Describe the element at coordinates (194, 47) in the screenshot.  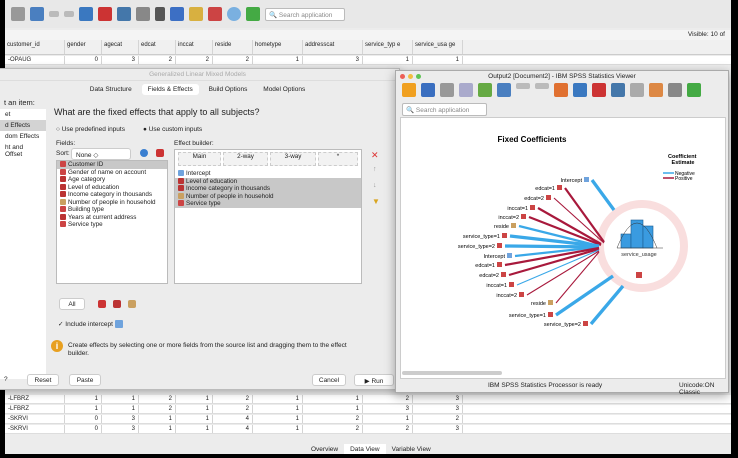
I see `column-header: inccat` at that location.